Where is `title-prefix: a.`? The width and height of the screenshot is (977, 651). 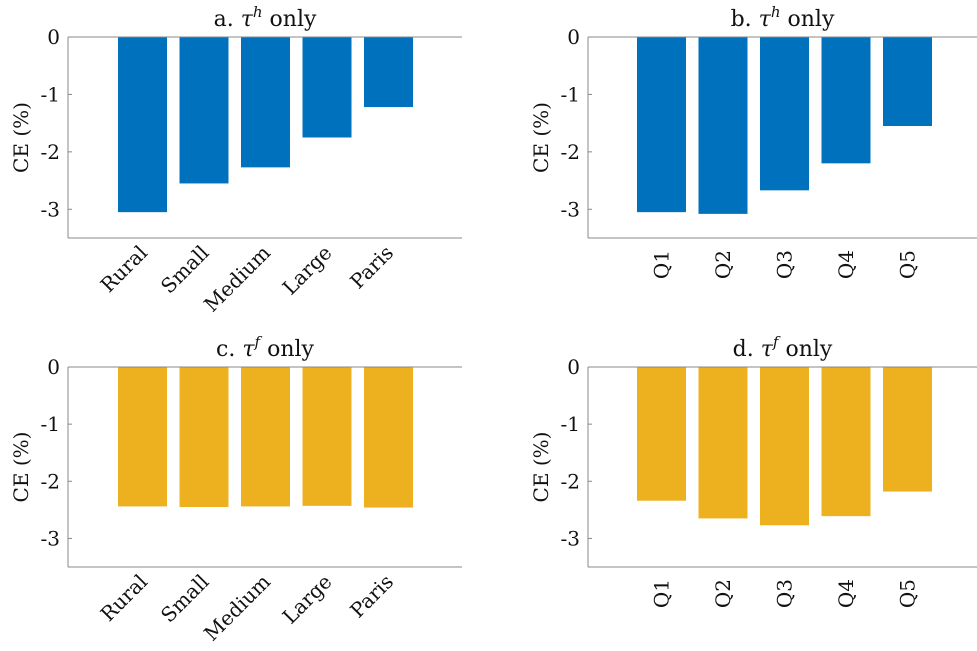 title-prefix: a. is located at coordinates (227, 19).